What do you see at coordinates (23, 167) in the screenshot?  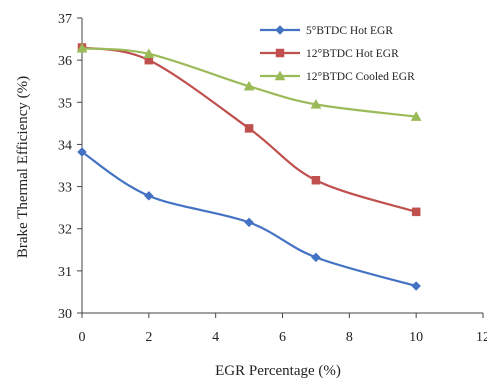 I see `y-axis-label: Brake Thermal Efficiency (%)` at bounding box center [23, 167].